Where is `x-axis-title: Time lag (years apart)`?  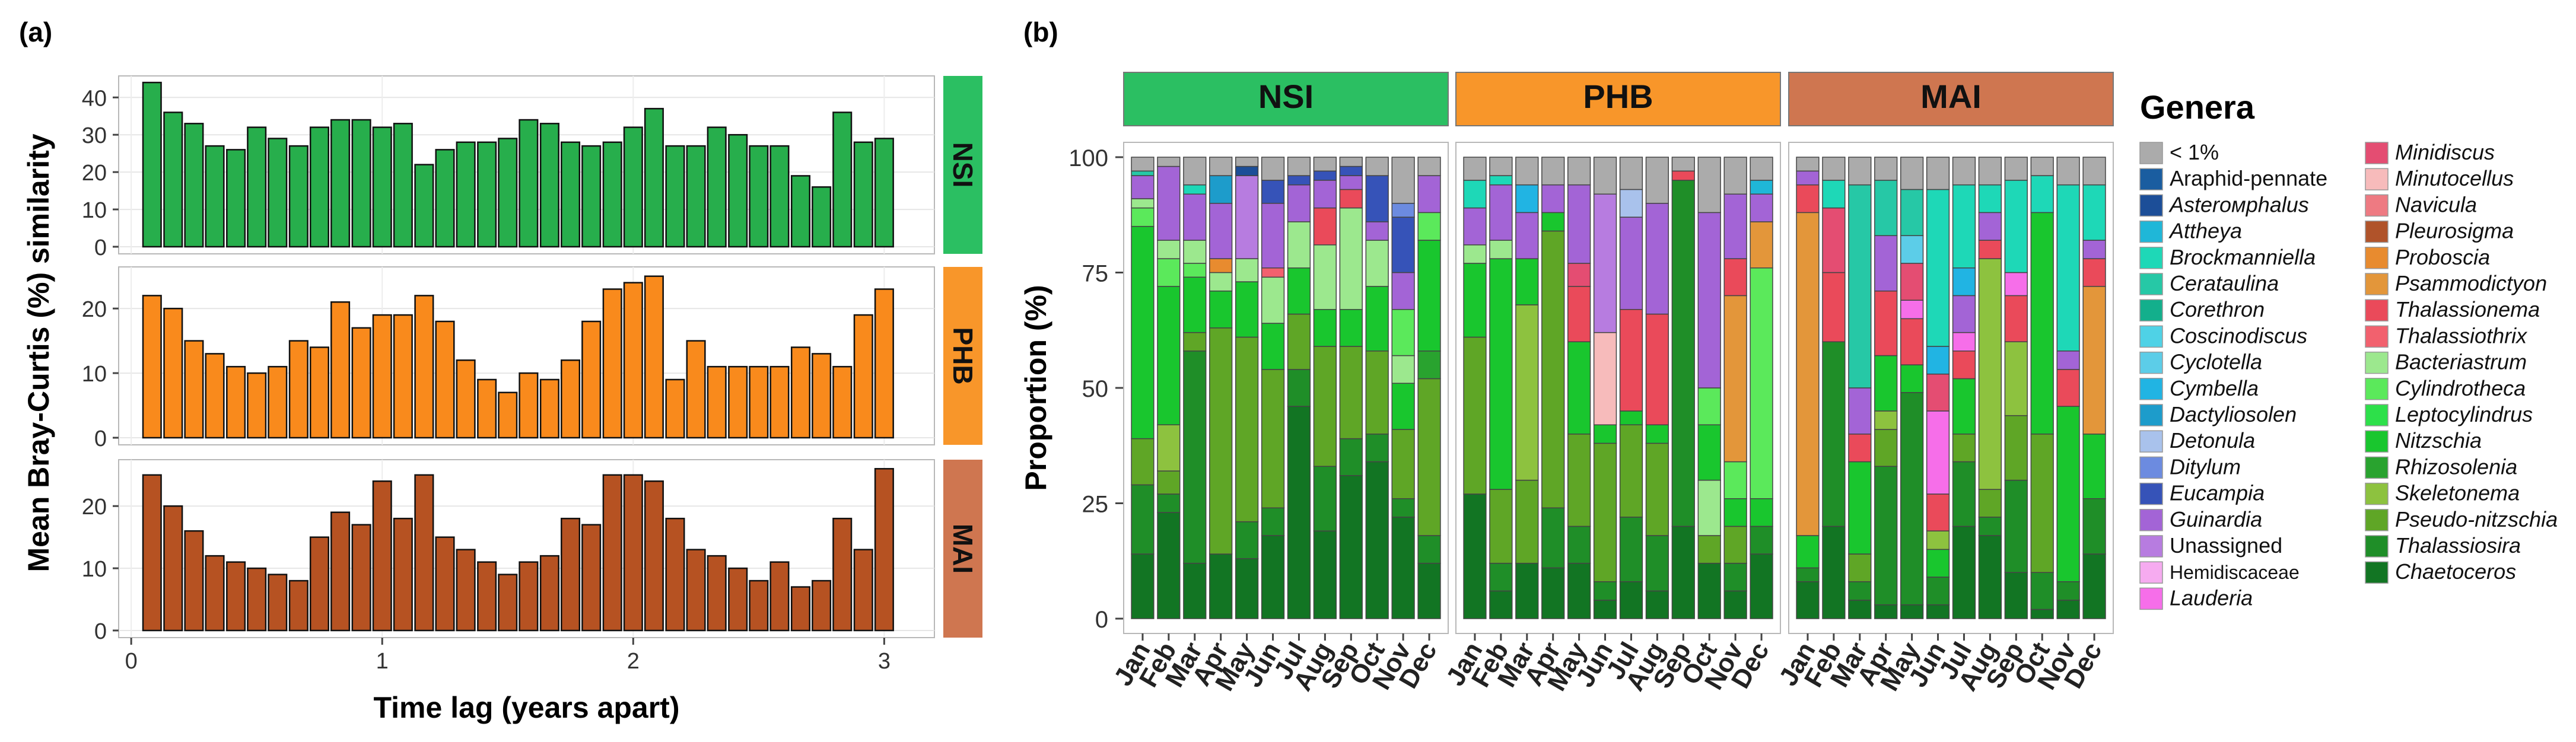
x-axis-title: Time lag (years apart) is located at coordinates (527, 708).